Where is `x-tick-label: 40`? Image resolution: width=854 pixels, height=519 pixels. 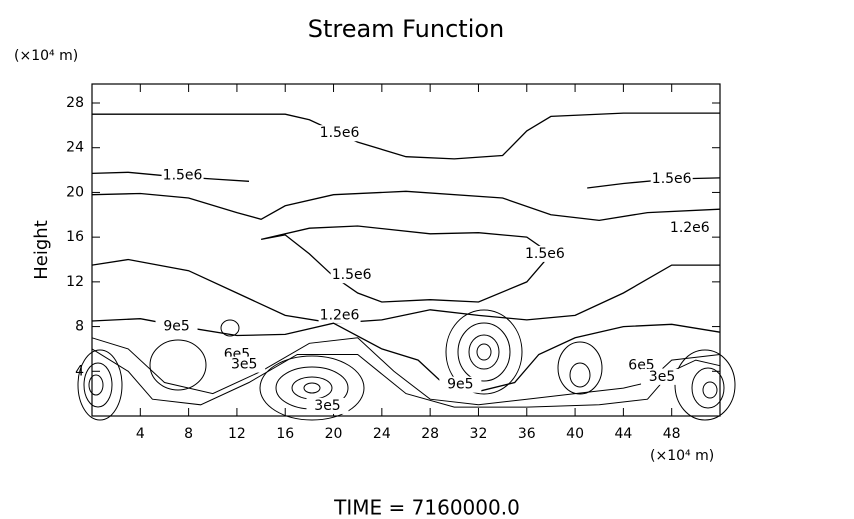
x-tick-label: 40 is located at coordinates (575, 434).